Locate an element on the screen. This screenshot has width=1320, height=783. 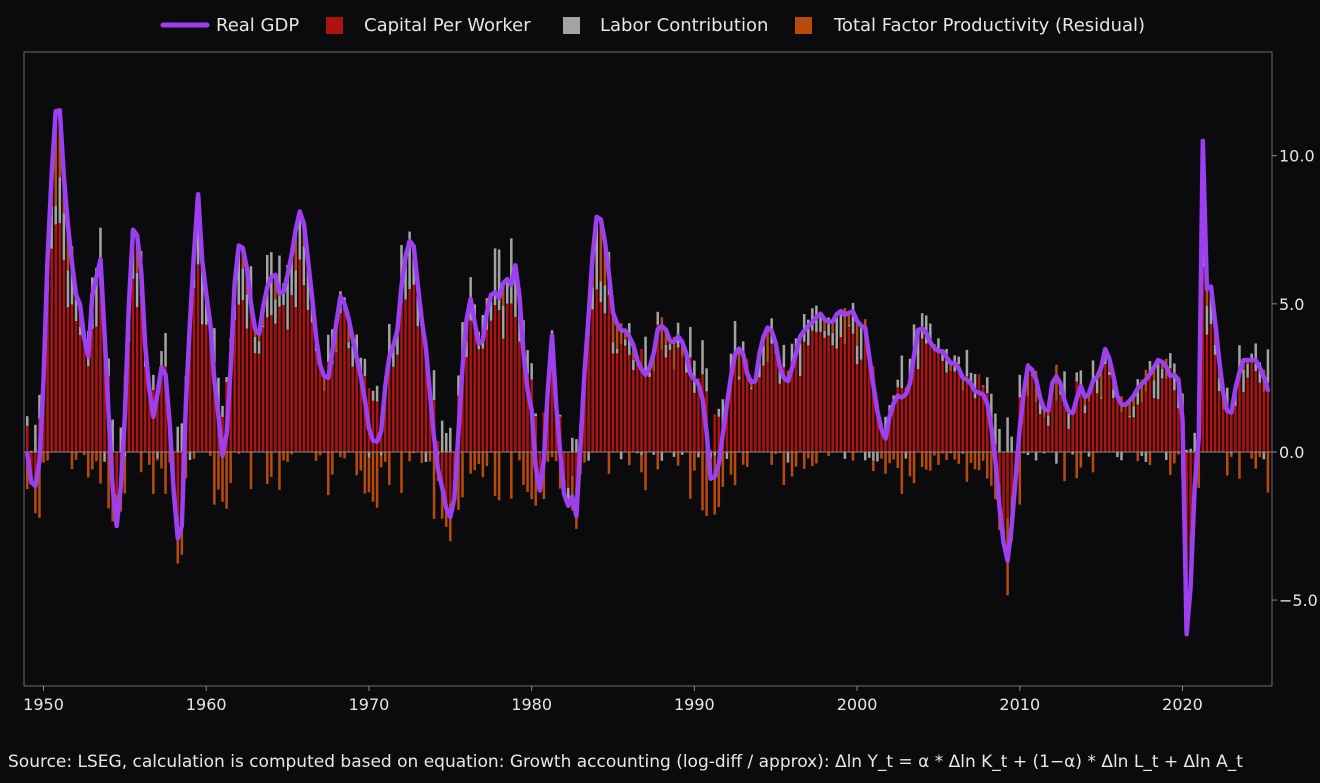
y-tick-label: 5.0 is located at coordinates (1291, 304).